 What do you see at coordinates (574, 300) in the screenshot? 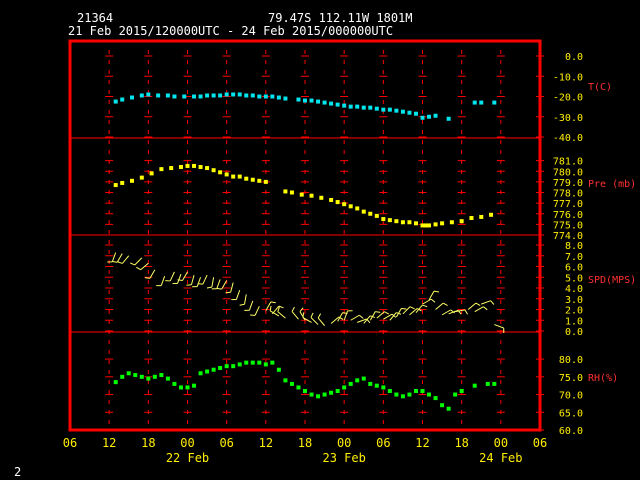
I see `y-tick-label: 3.0` at bounding box center [574, 300].